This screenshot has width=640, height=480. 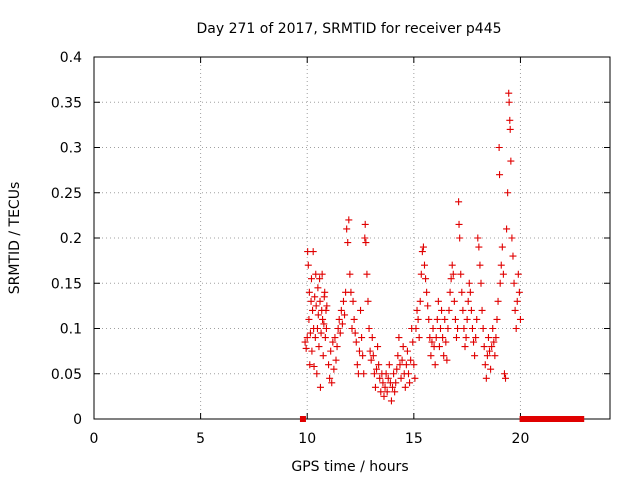 I want to click on x-axis-label: GPS time / hours, so click(x=349, y=467).